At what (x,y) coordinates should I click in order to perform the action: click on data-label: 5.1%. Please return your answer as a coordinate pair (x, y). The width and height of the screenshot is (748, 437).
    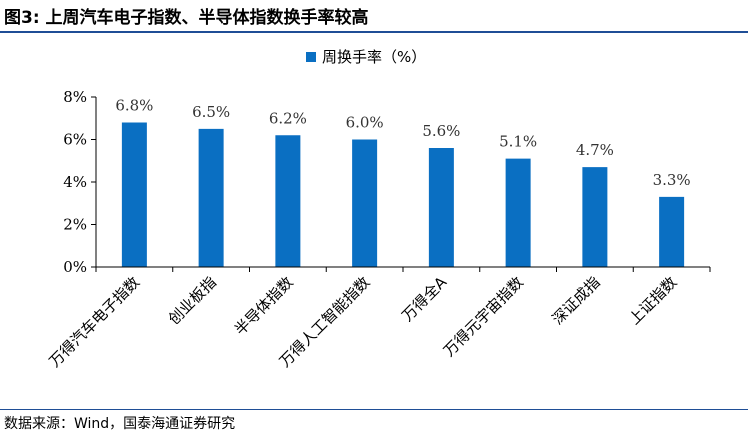
    Looking at the image, I should click on (518, 142).